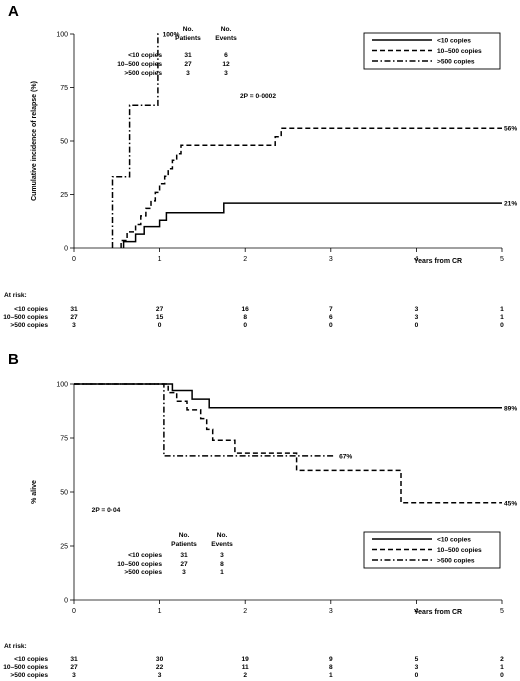 This screenshot has width=520, height=681. What do you see at coordinates (34, 492) in the screenshot?
I see `panel-b-y-axis-label: % alive` at bounding box center [34, 492].